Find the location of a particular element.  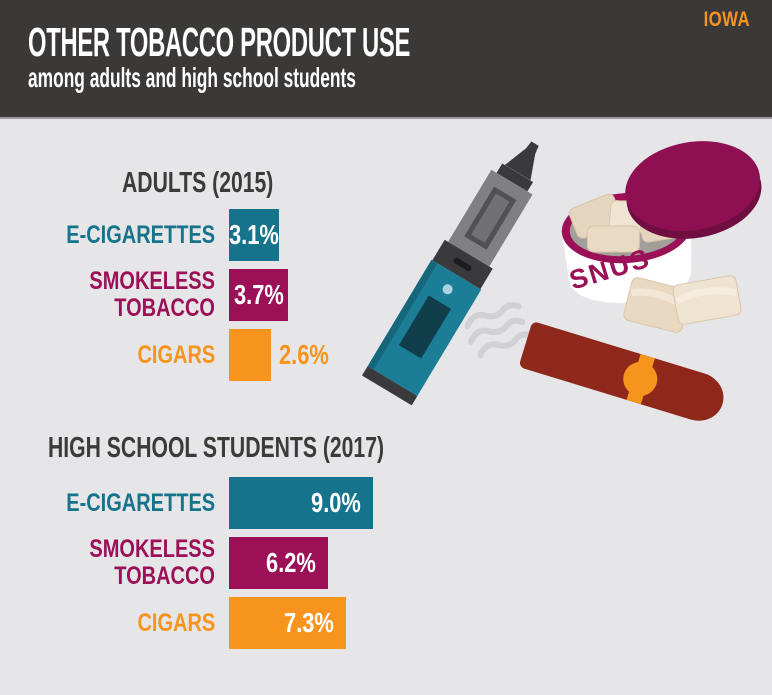

bar-row-adults-ecigarettes: E-CIGARETTES 3.1% is located at coordinates (149, 235).